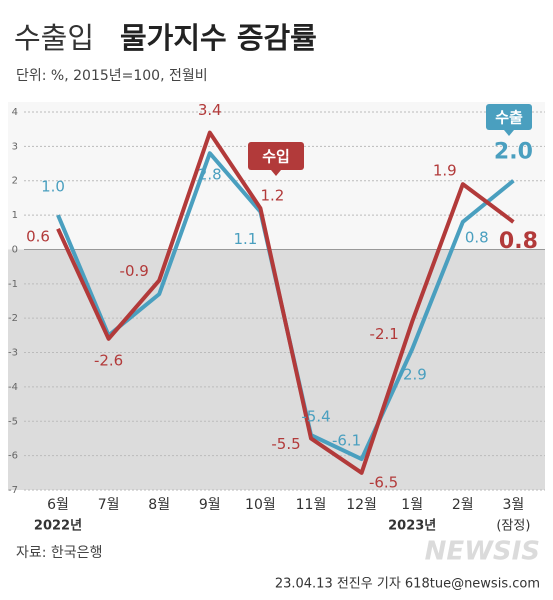 This screenshot has width=553, height=600. Describe the element at coordinates (513, 526) in the screenshot. I see `x-tick-note: (잠정)` at that location.